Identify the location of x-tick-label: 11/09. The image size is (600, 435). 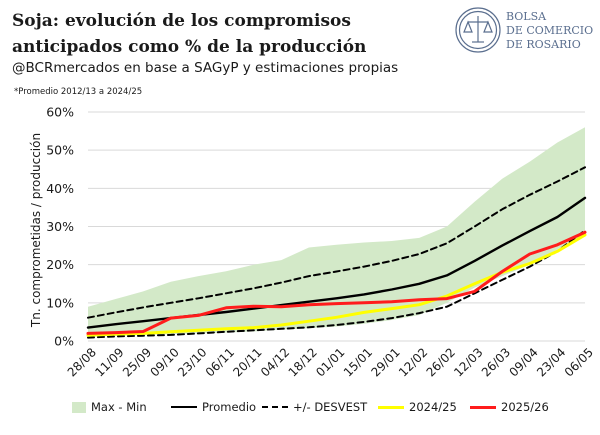
(109, 362).